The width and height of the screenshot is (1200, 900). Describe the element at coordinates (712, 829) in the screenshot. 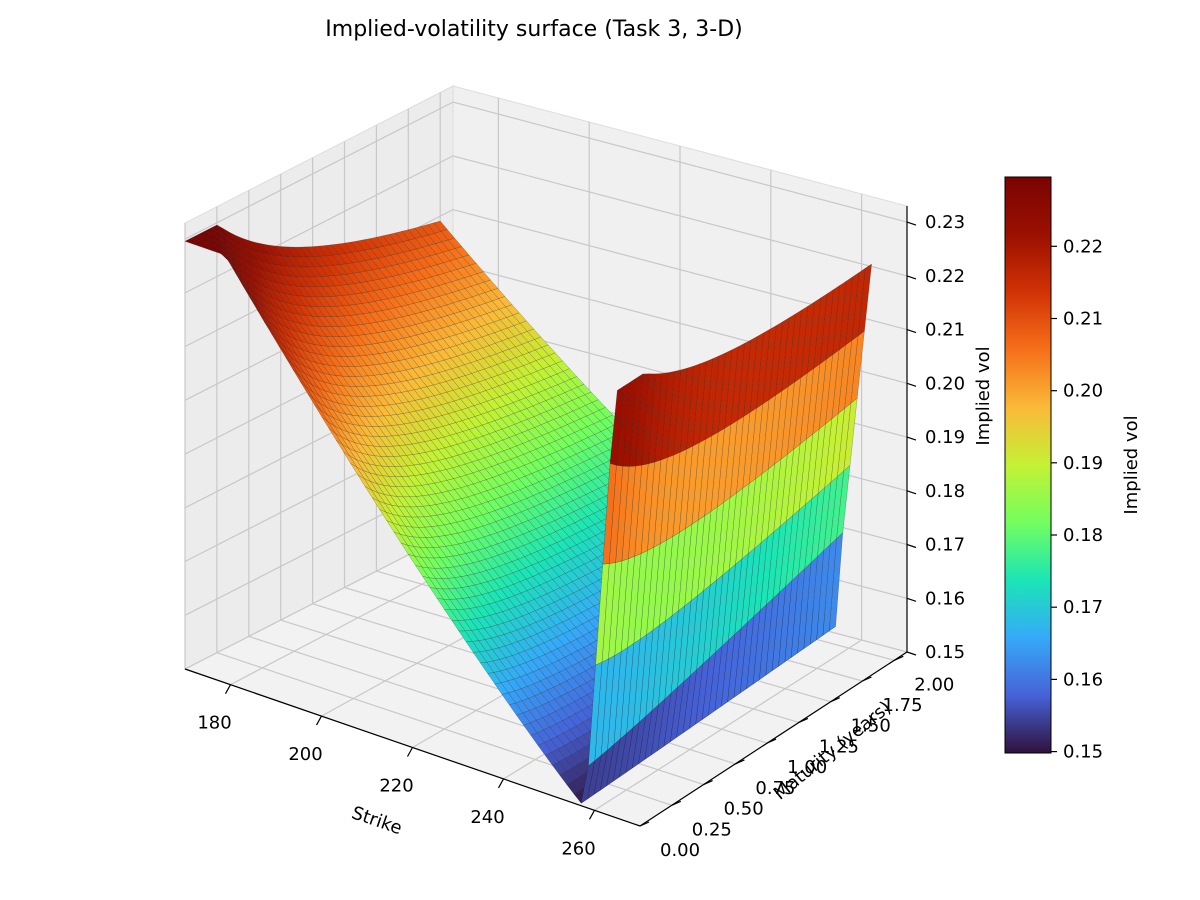

I see `y-tick-label: 0.25` at that location.